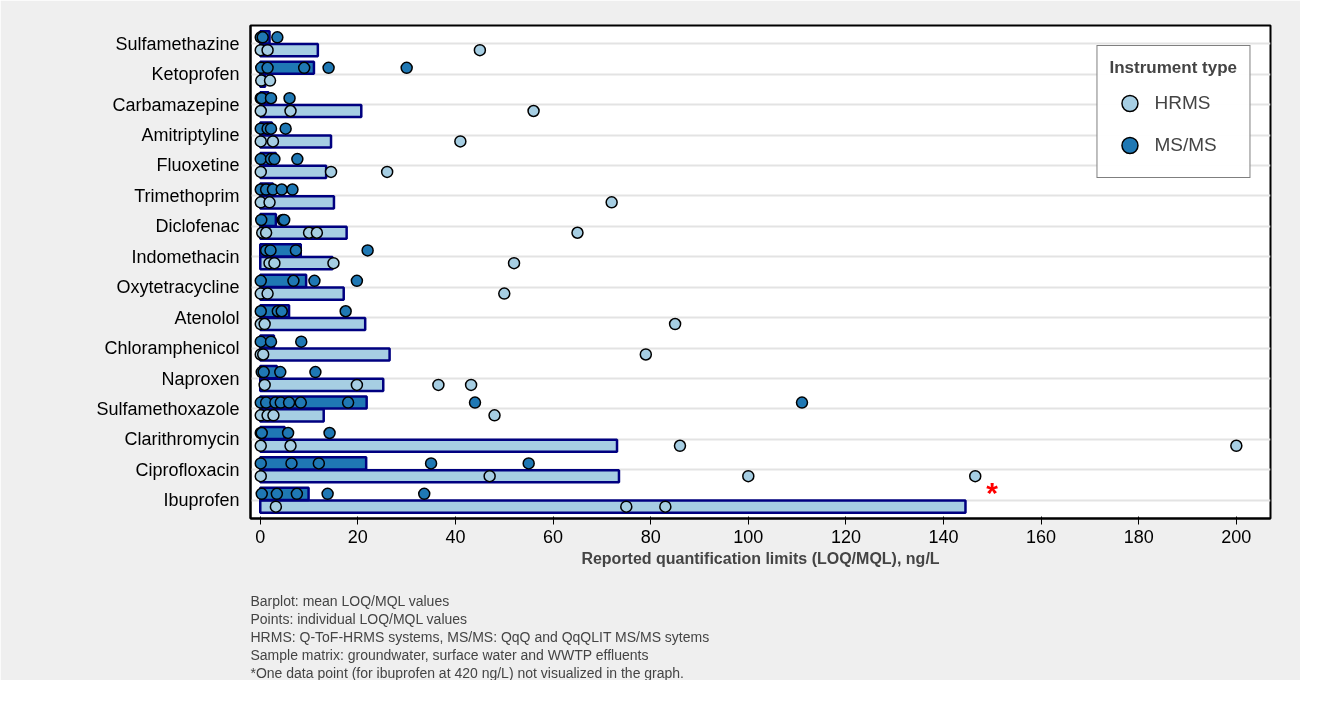 The height and width of the screenshot is (718, 1322). What do you see at coordinates (1185, 145) in the screenshot?
I see `legend-label: MS/MS` at bounding box center [1185, 145].